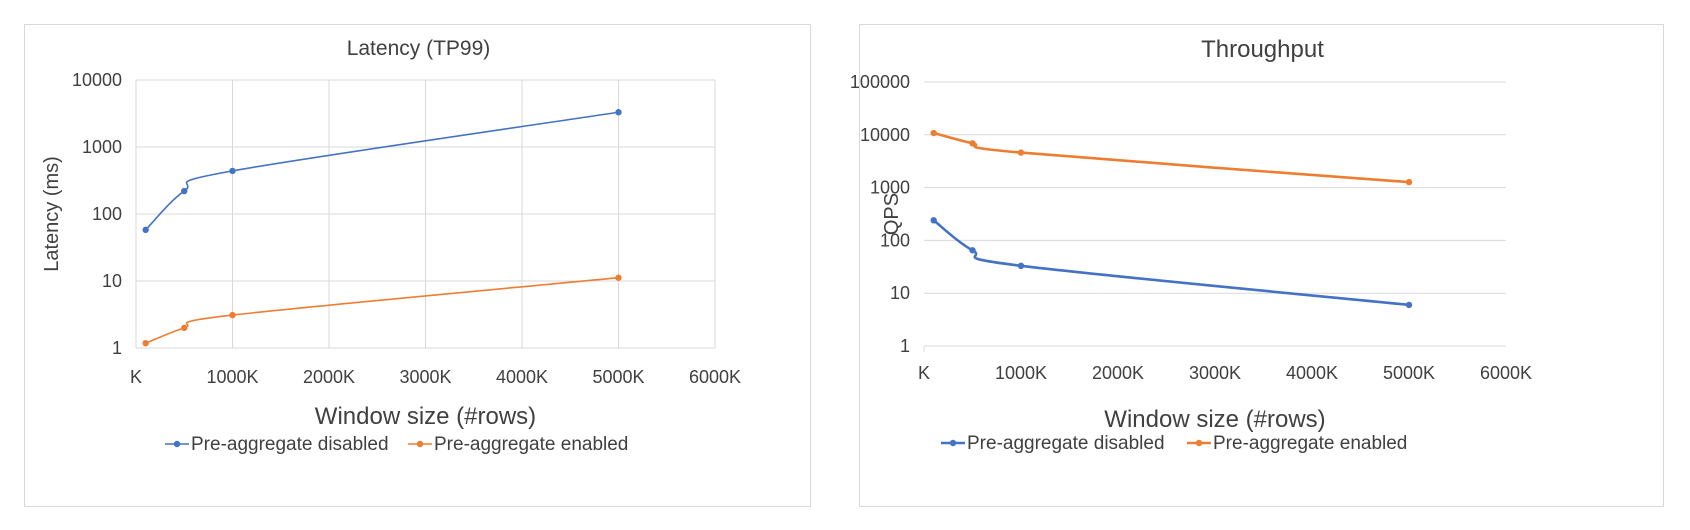 This screenshot has width=1690, height=530. What do you see at coordinates (419, 48) in the screenshot?
I see `chart-title: Latency (TP99)` at bounding box center [419, 48].